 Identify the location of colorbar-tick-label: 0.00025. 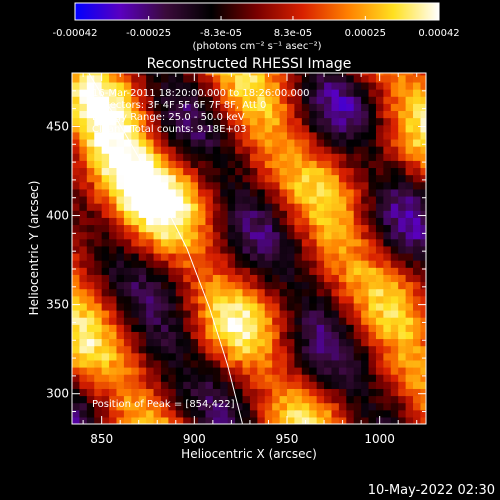
(365, 33).